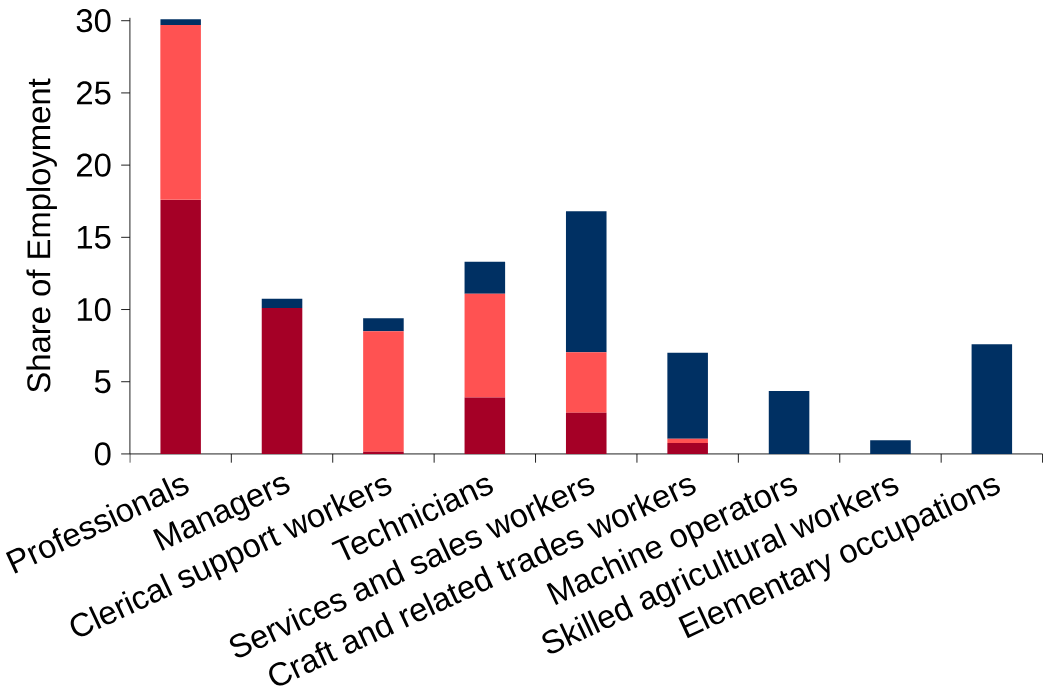 The image size is (1043, 693). What do you see at coordinates (102, 382) in the screenshot?
I see `y-tick-label: 5` at bounding box center [102, 382].